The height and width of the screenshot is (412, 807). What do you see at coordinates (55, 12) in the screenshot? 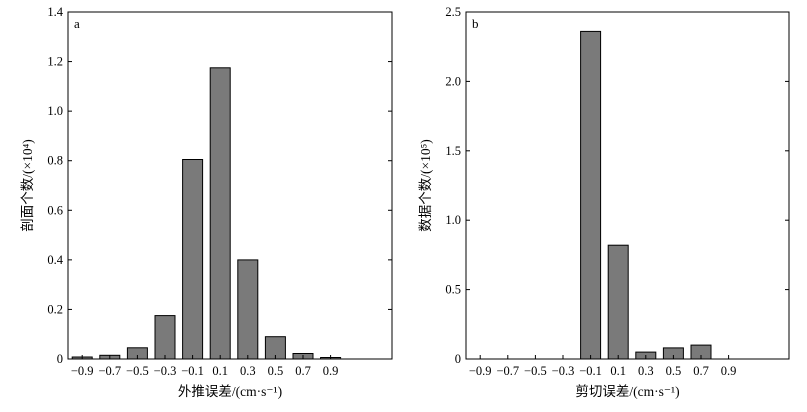
I see `y-tick-label: 1.4` at bounding box center [55, 12].